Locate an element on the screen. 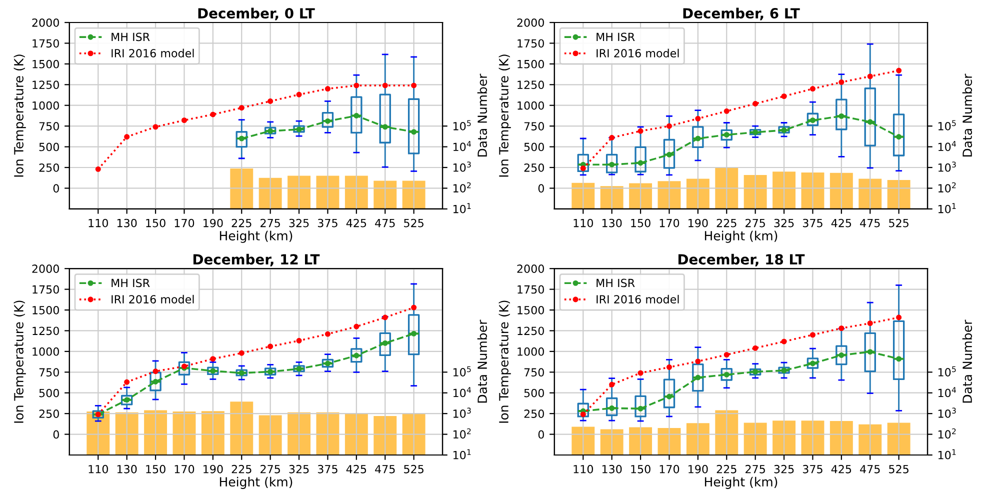 This screenshot has height=500, width=992. chart-title: December, 6 LT is located at coordinates (741, 14).